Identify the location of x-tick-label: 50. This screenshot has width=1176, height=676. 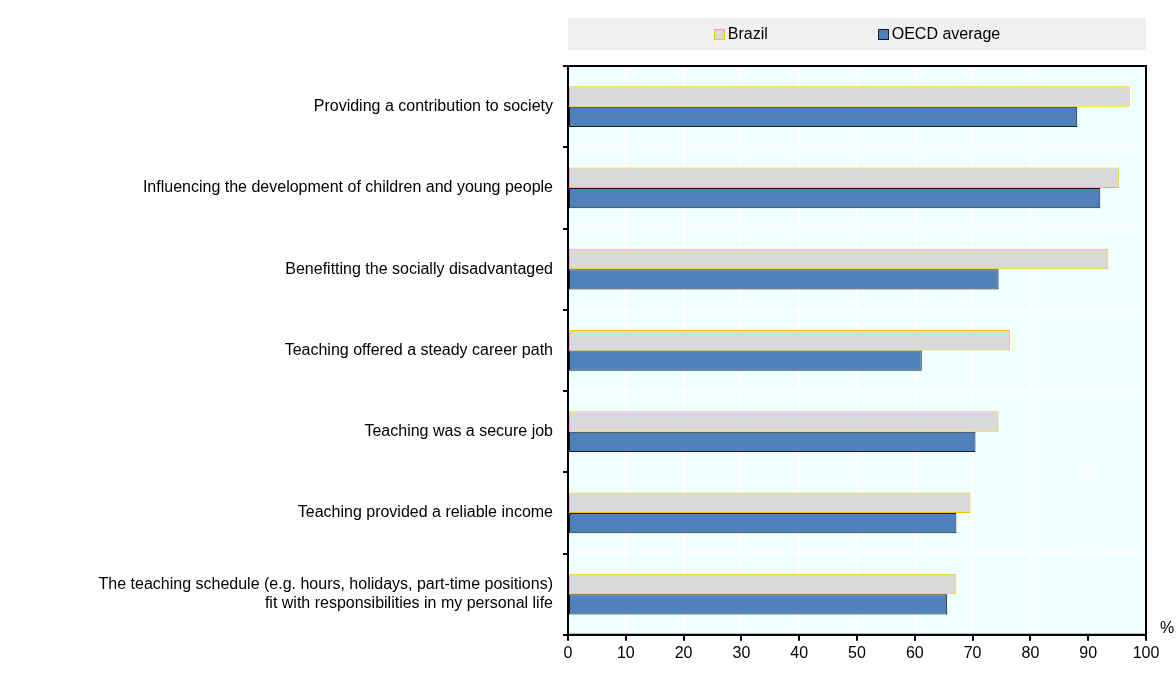
(857, 652).